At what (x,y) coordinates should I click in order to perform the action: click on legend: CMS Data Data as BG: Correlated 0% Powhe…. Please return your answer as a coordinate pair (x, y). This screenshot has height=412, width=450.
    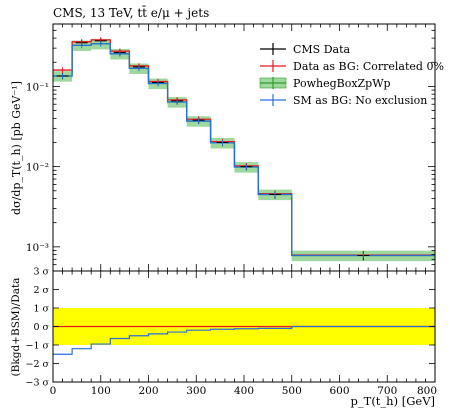
    Looking at the image, I should click on (351, 75).